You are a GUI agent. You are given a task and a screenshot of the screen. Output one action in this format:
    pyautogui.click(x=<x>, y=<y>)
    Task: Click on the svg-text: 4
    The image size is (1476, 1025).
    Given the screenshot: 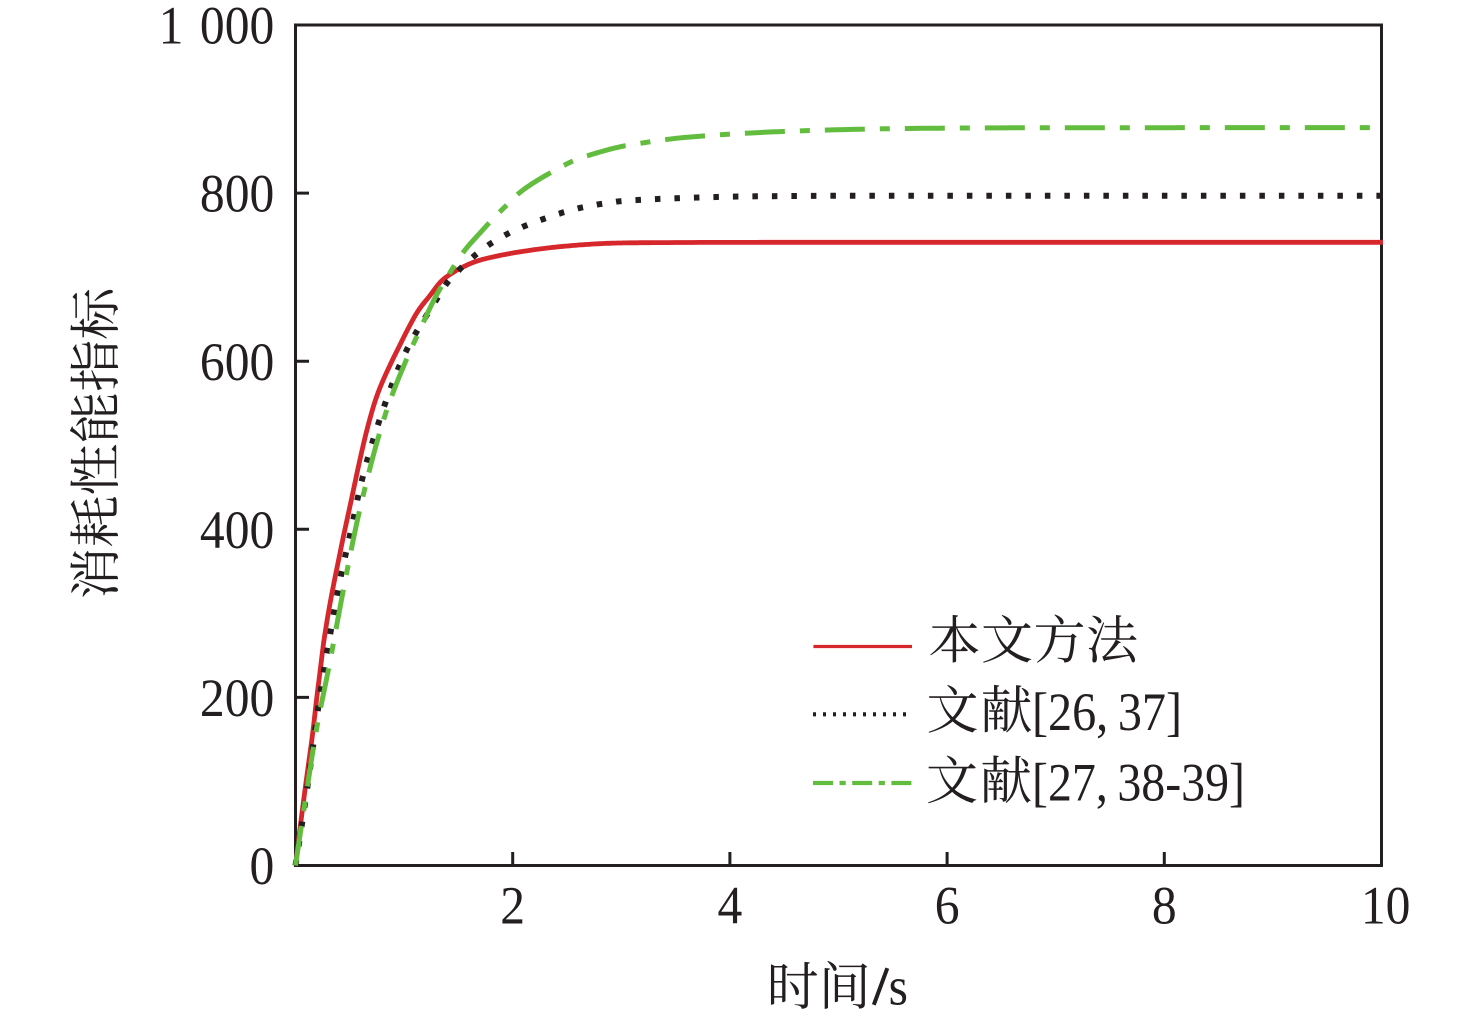 What is the action you would take?
    pyautogui.click(x=730, y=906)
    